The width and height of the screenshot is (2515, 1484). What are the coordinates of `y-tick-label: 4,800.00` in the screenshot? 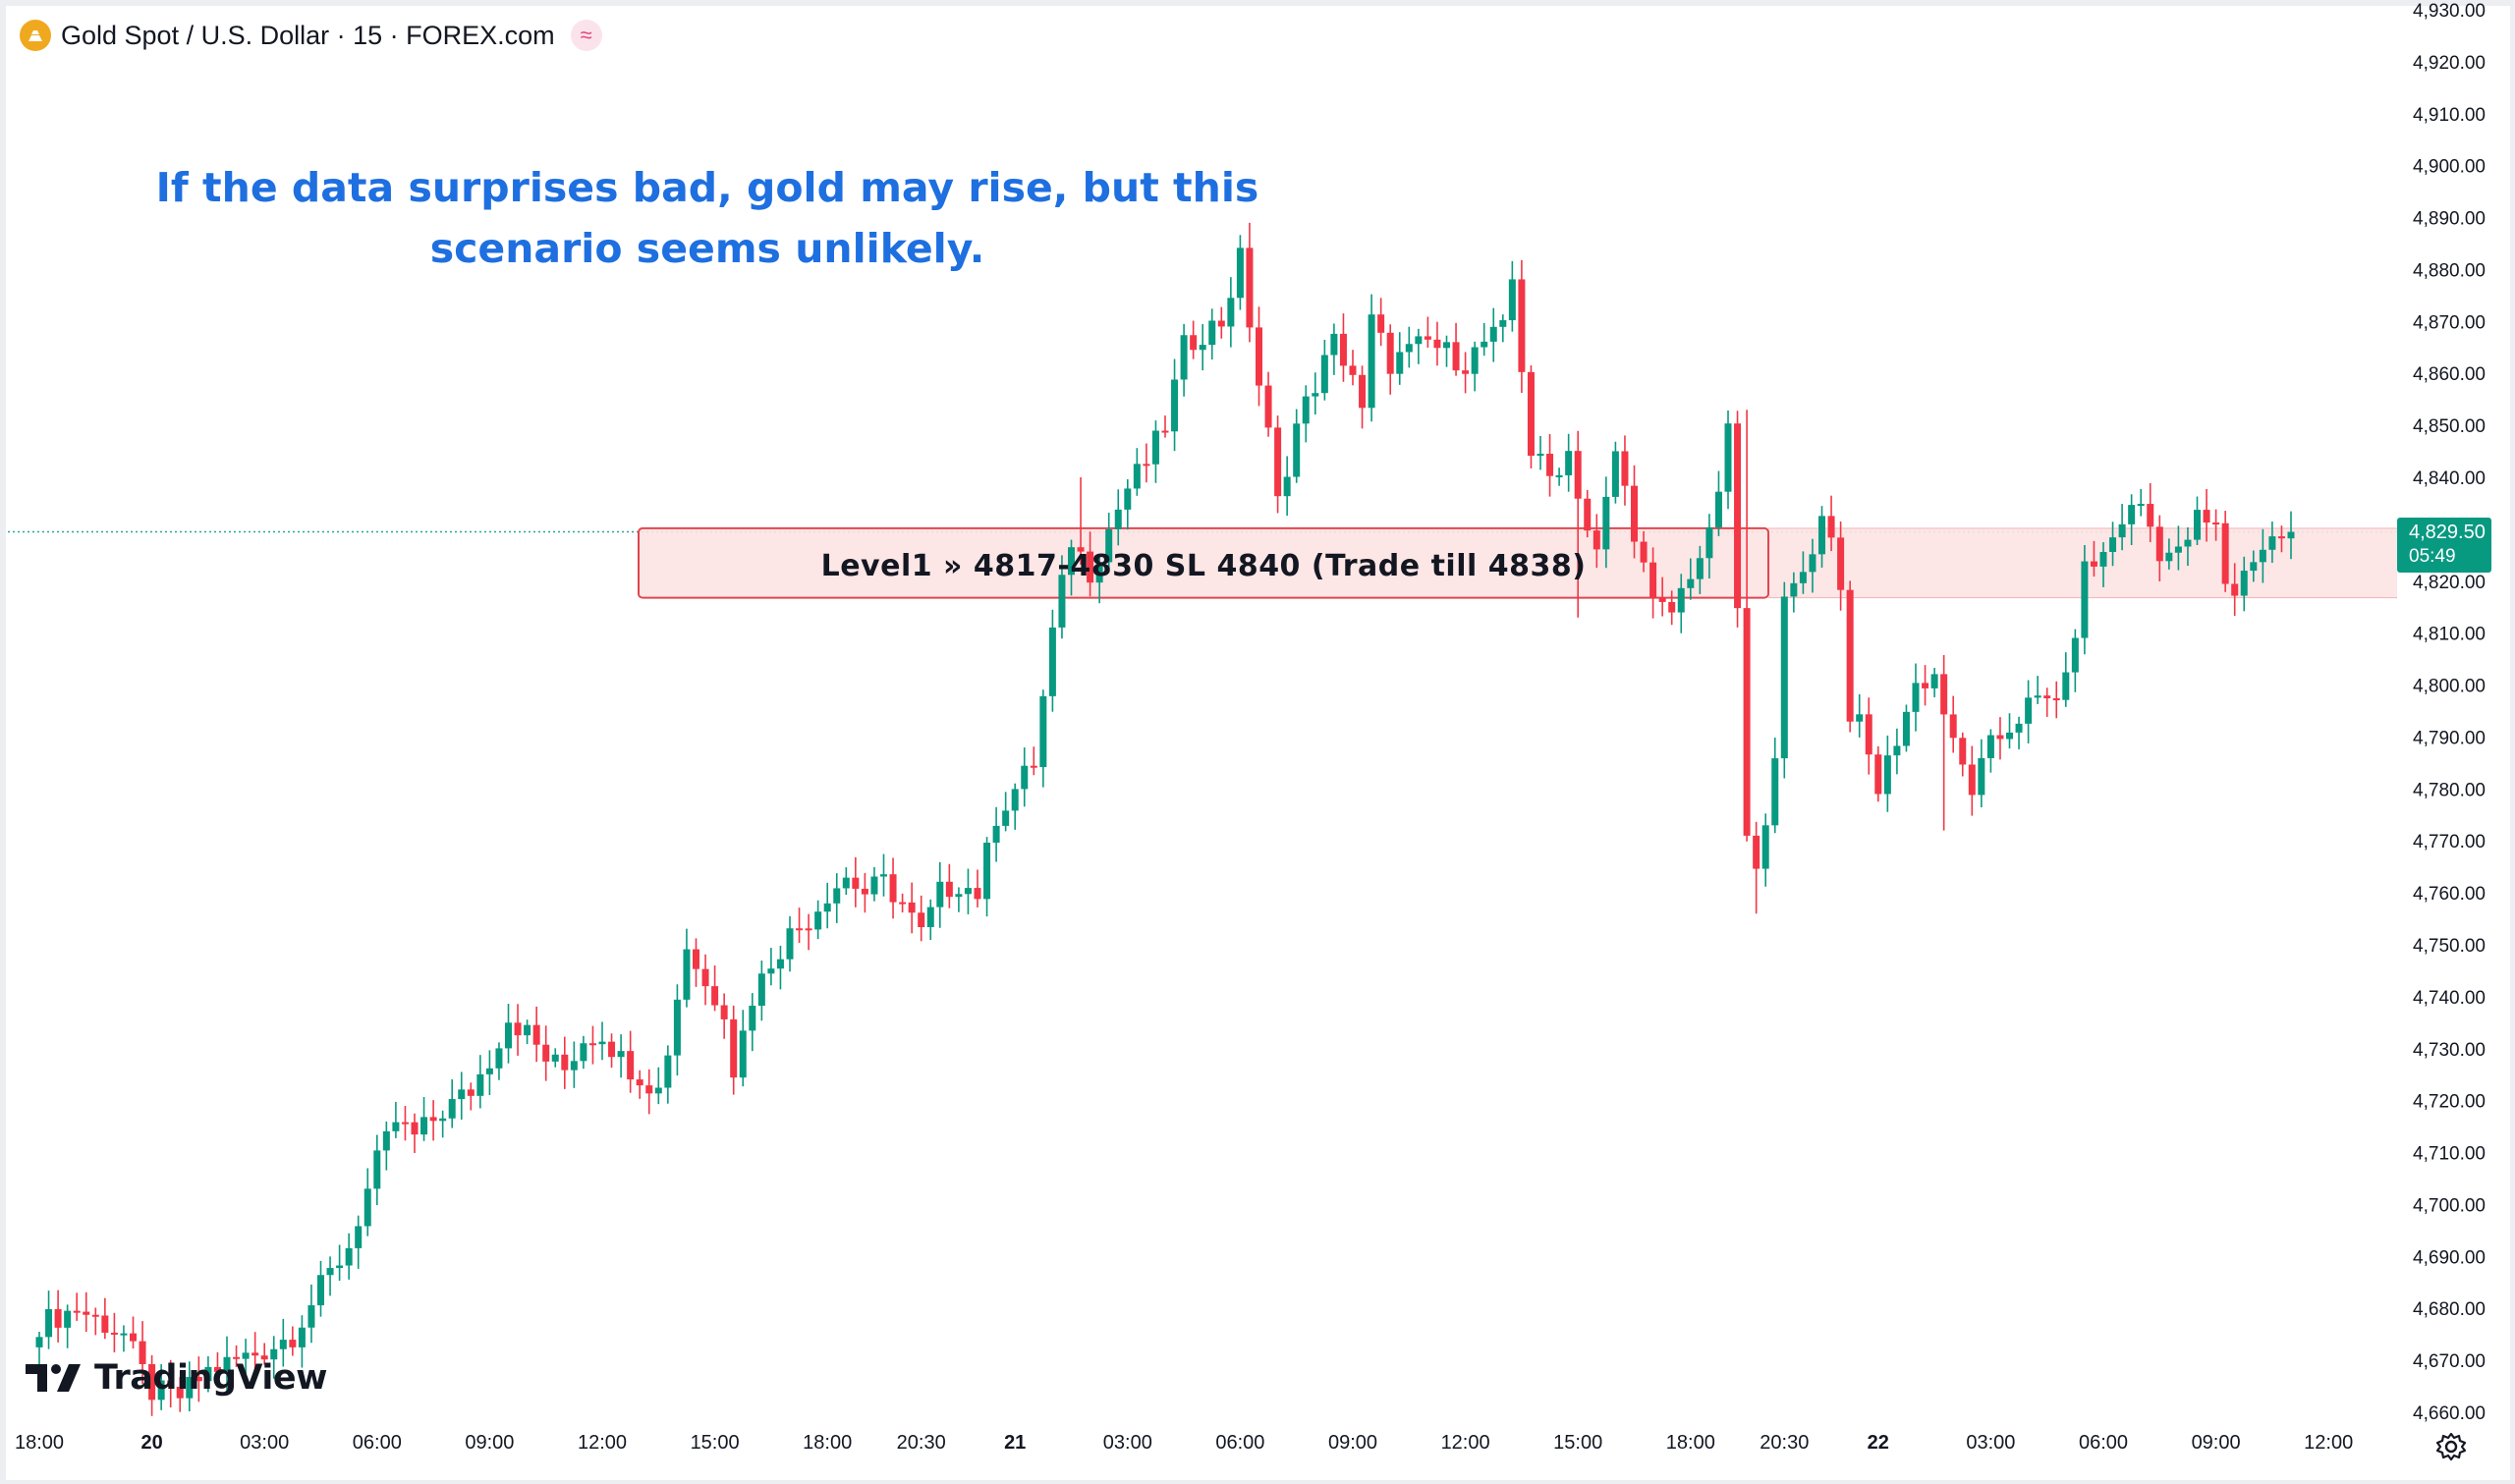 It's located at (2449, 687).